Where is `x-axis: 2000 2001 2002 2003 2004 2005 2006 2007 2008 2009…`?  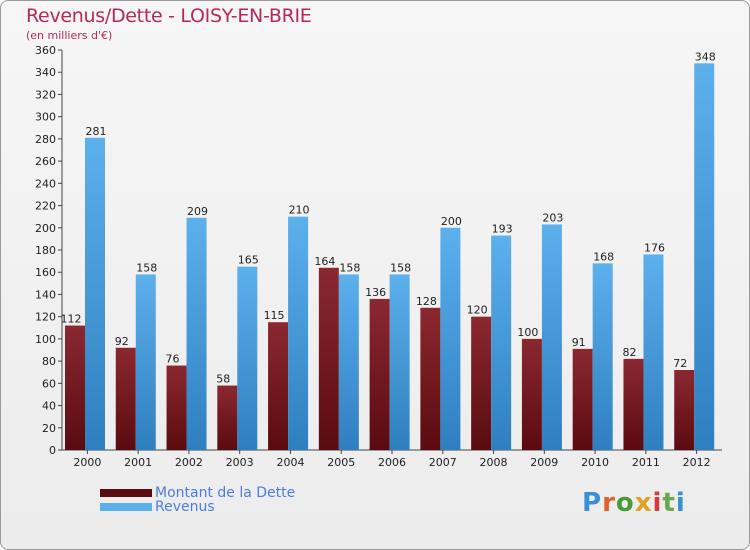
x-axis: 2000 2001 2002 2003 2004 2005 2006 2007 2008 2009… is located at coordinates (392, 459).